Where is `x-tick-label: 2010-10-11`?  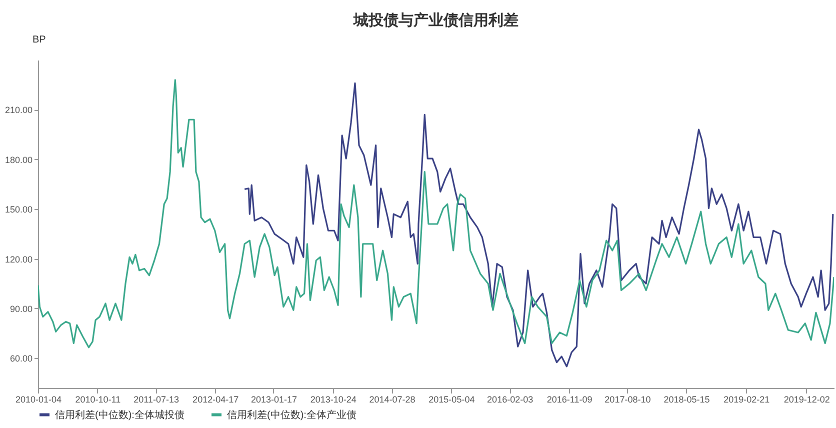
x-tick-label: 2010-10-11 is located at coordinates (98, 399).